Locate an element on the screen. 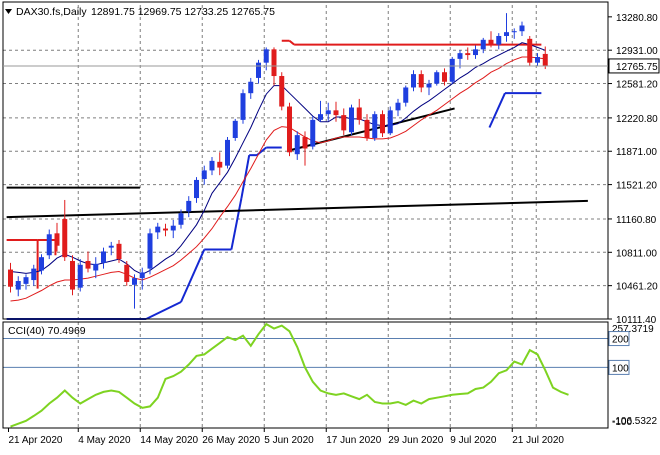 Image resolution: width=660 pixels, height=455 pixels. date-axis-label: 26 May 2020 is located at coordinates (231, 440).